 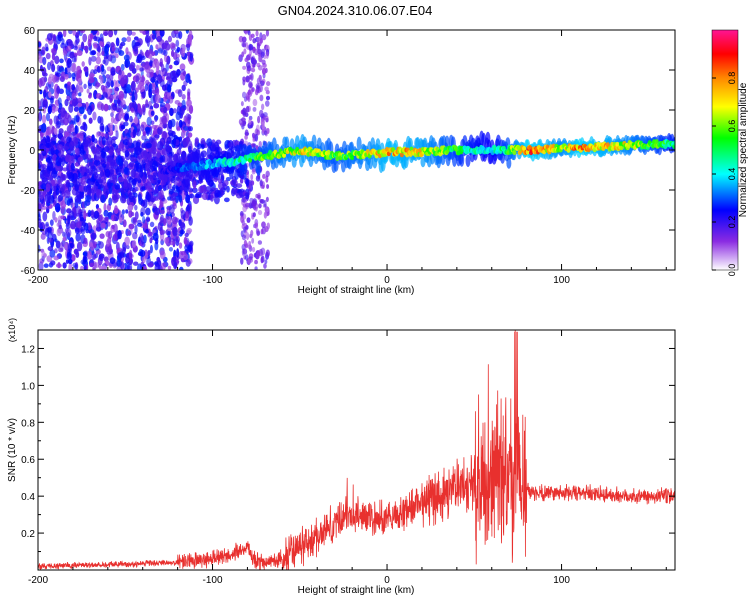 I want to click on spectrogram-xtick-label: 0, so click(x=387, y=280).